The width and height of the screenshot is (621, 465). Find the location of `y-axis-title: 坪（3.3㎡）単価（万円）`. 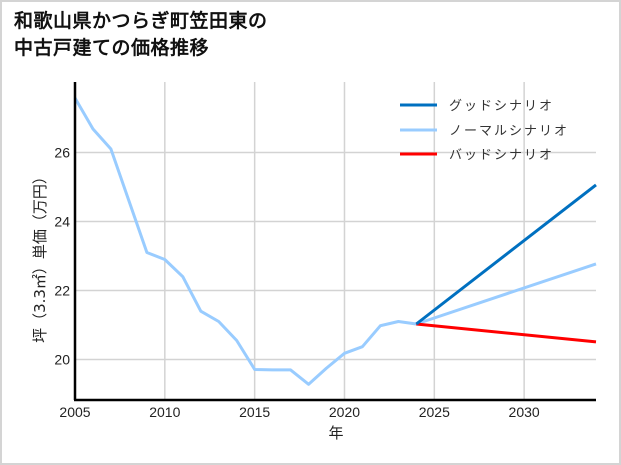

y-axis-title: 坪（3.3㎡）単価（万円） is located at coordinates (40, 256).